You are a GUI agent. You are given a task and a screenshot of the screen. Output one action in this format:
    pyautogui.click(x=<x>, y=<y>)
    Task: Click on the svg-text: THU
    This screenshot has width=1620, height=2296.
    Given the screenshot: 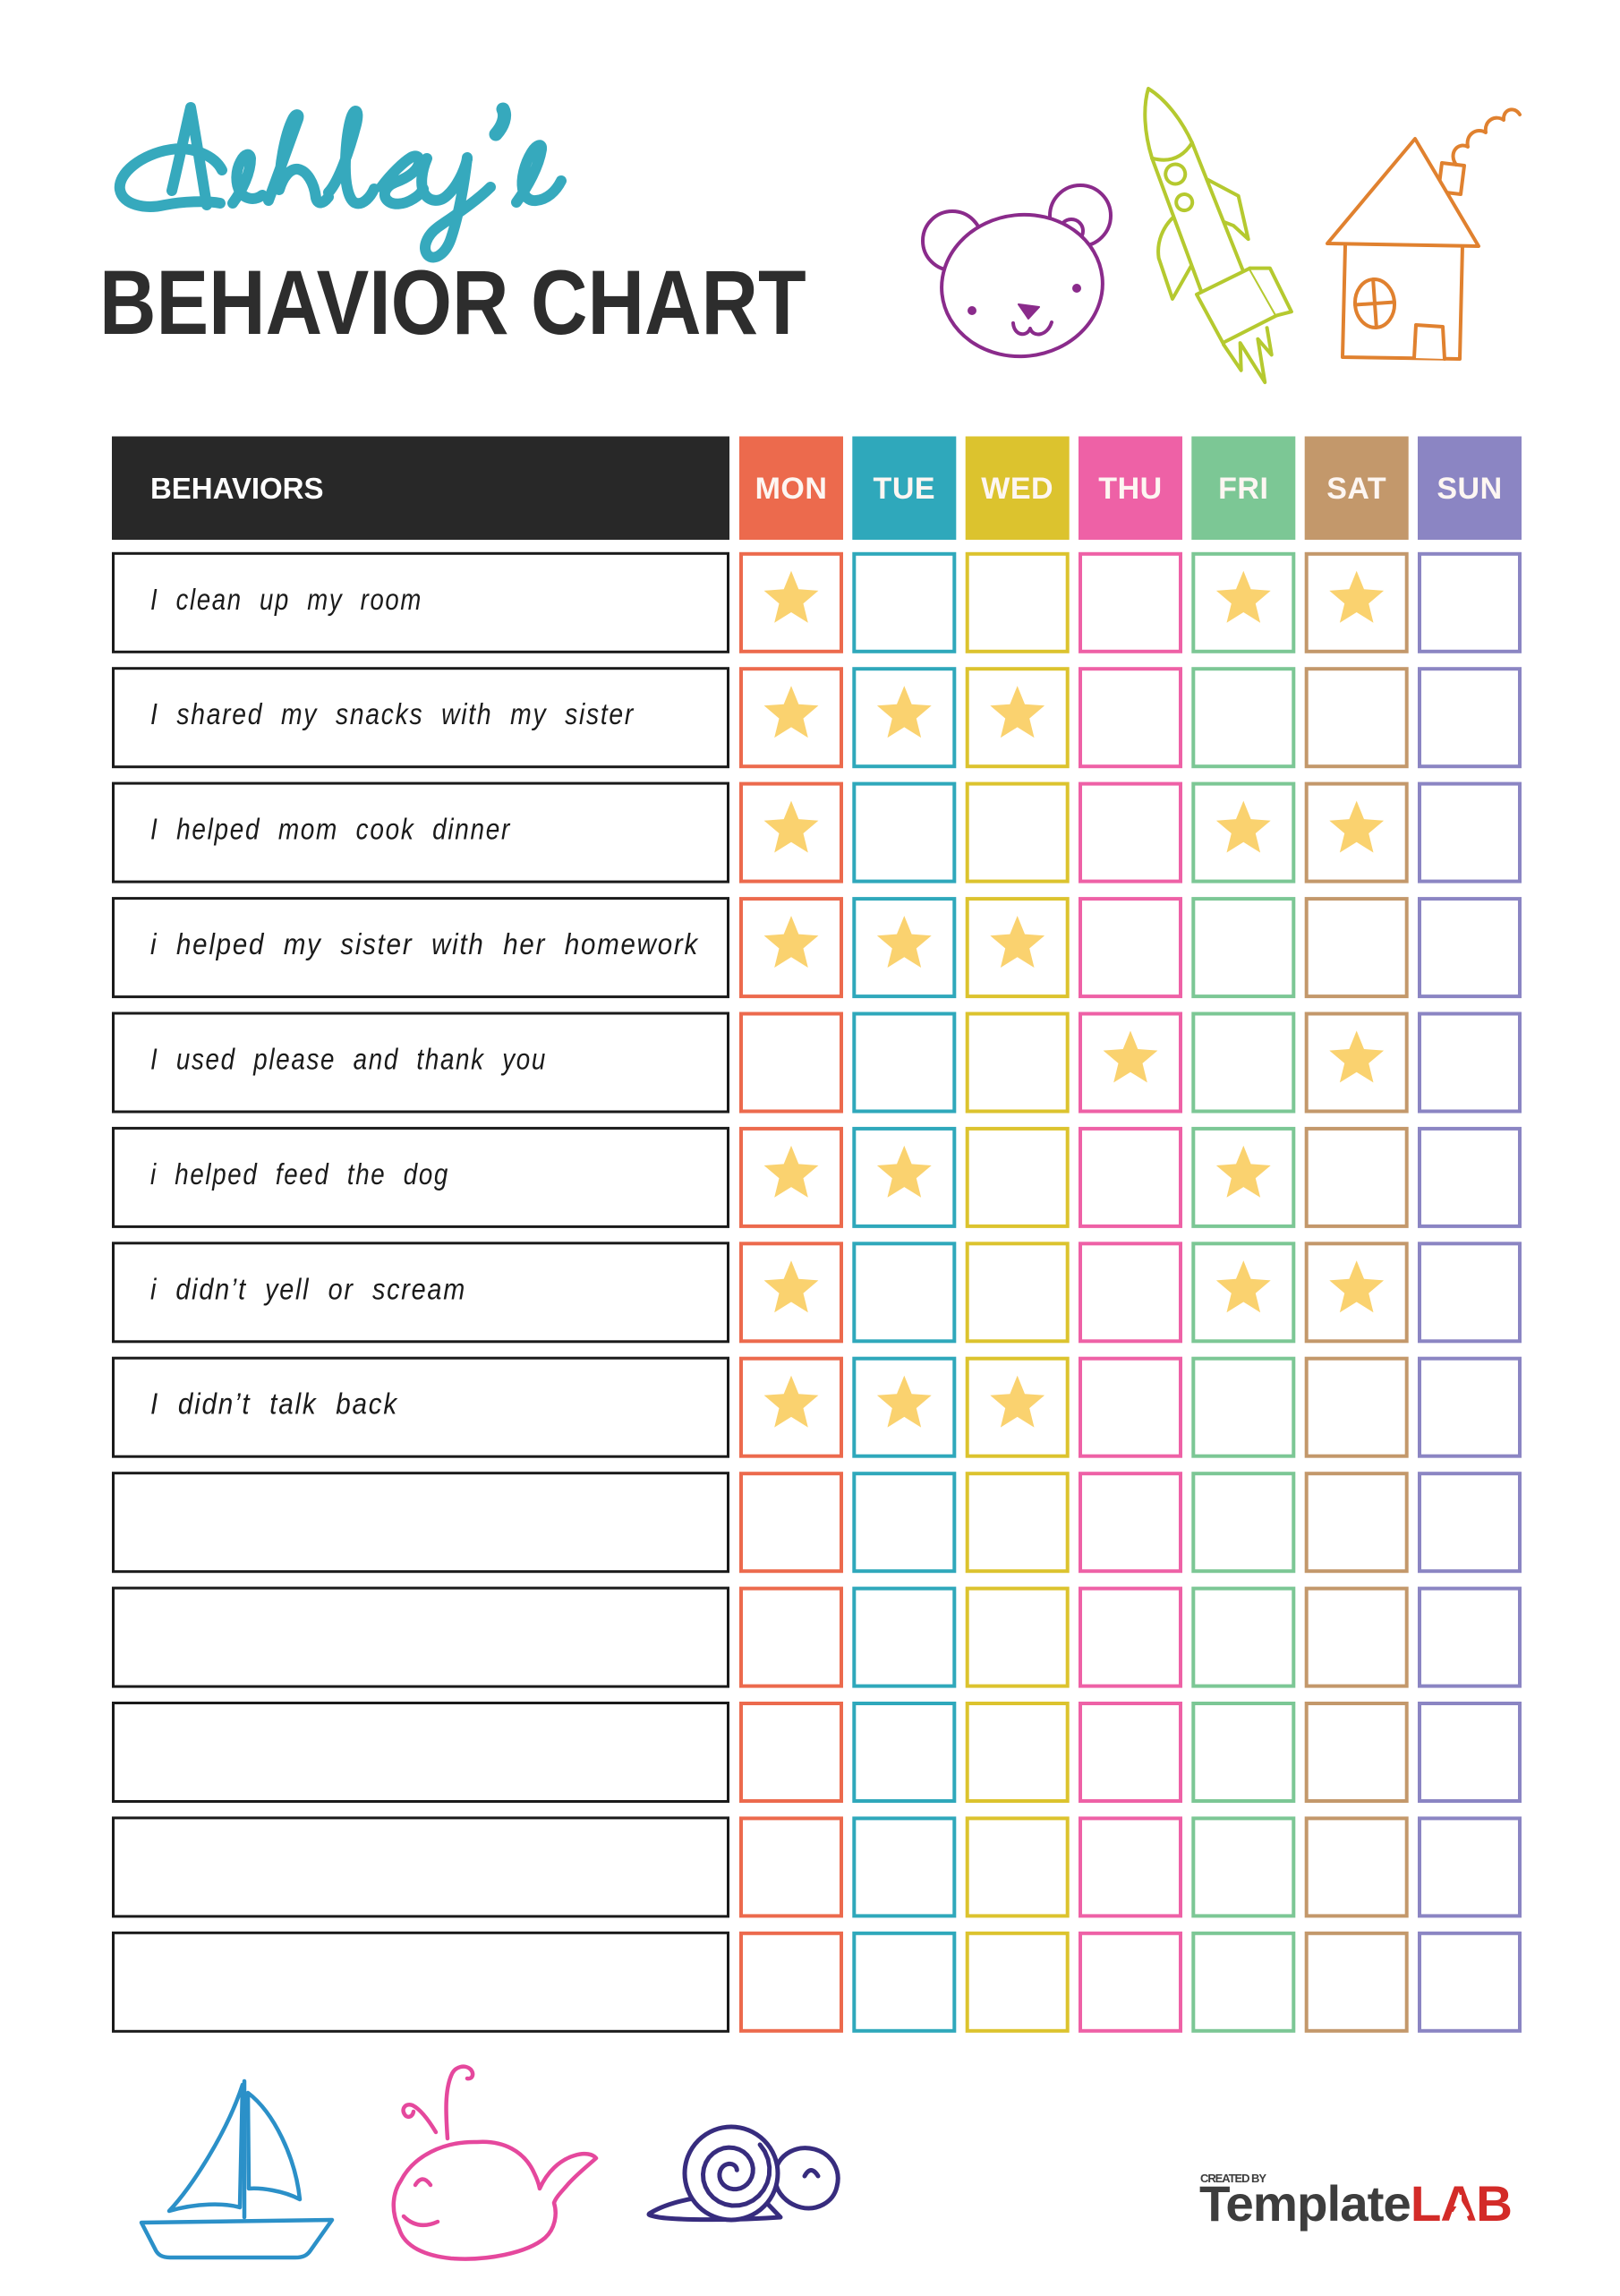 What is the action you would take?
    pyautogui.click(x=1130, y=489)
    